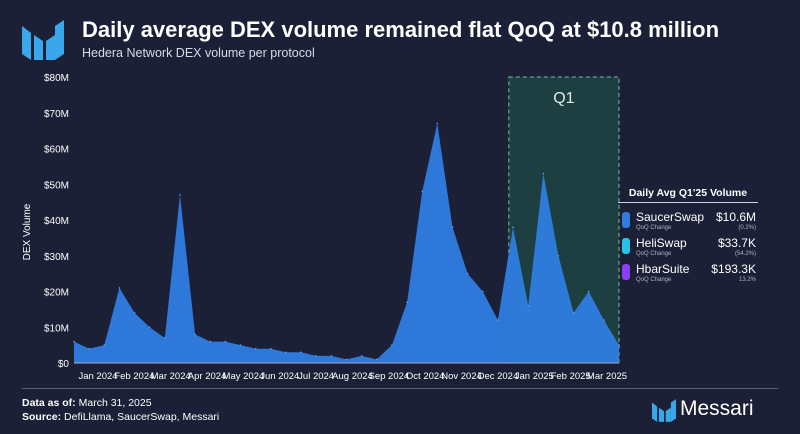 This screenshot has width=800, height=434. Describe the element at coordinates (56, 328) in the screenshot. I see `y-tick-label: $10M` at that location.